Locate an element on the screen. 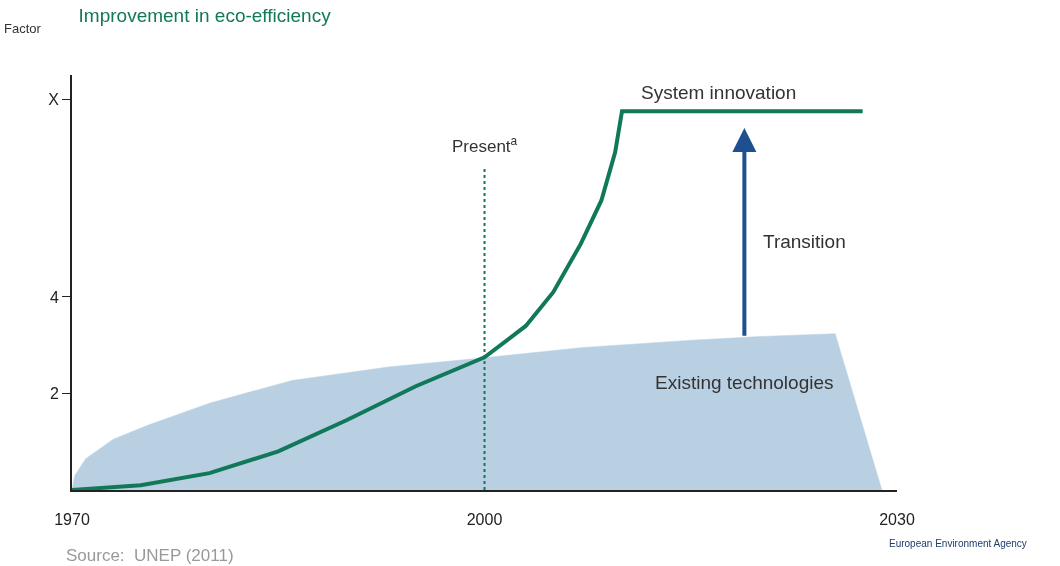 The width and height of the screenshot is (1060, 566). ref-line-label: Present$^{a}$ is located at coordinates (485, 145).